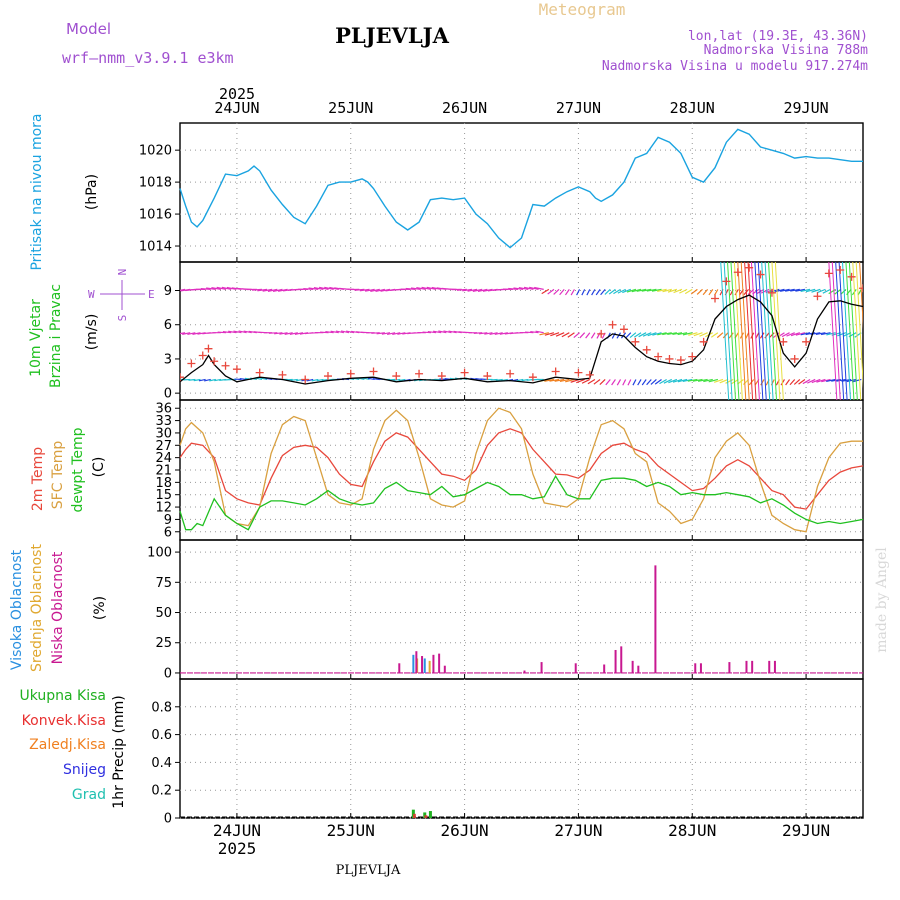 This screenshot has height=900, width=900. I want to click on precip-conv-bar, so click(414, 815).